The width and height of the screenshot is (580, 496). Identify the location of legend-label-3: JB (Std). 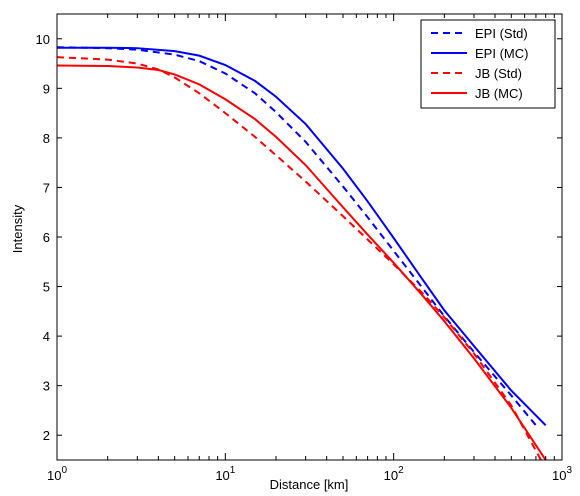
(498, 73).